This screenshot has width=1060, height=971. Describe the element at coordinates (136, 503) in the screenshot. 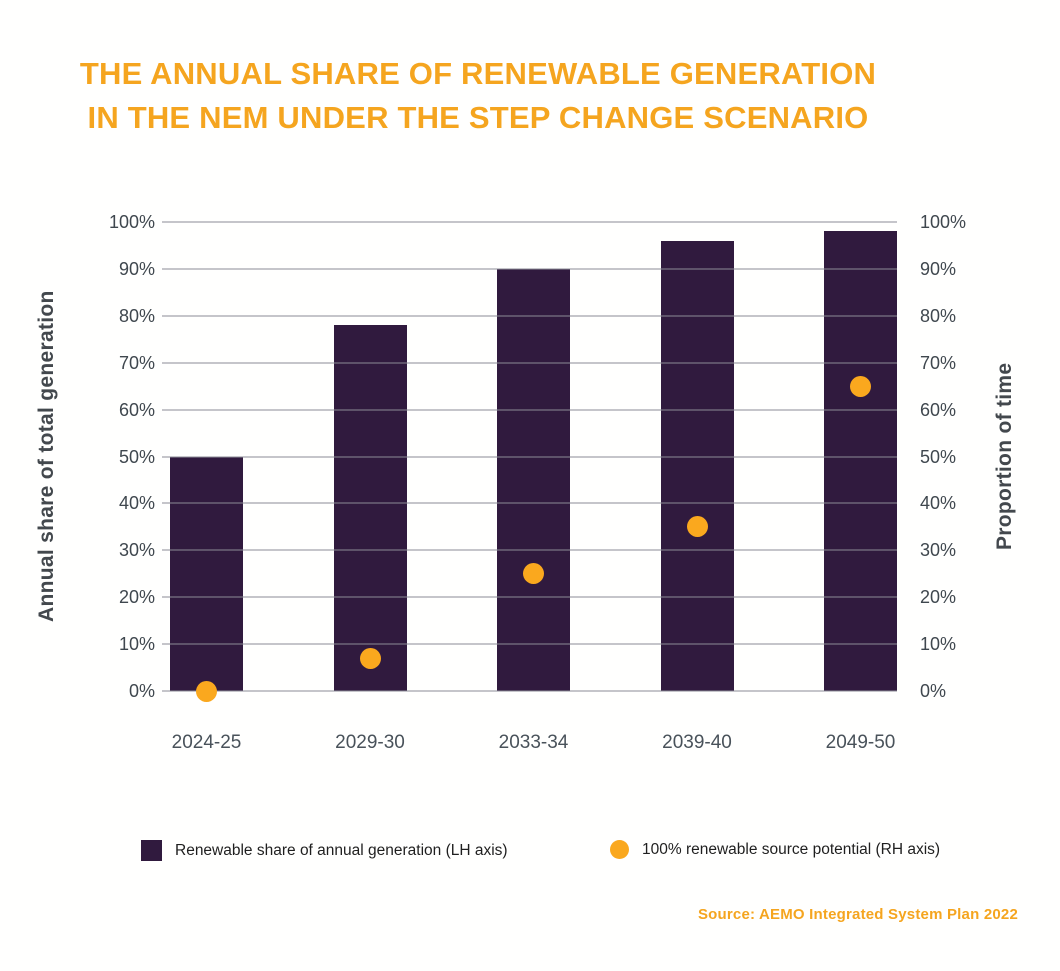

I see `tick-label-left-40%: 40%` at that location.